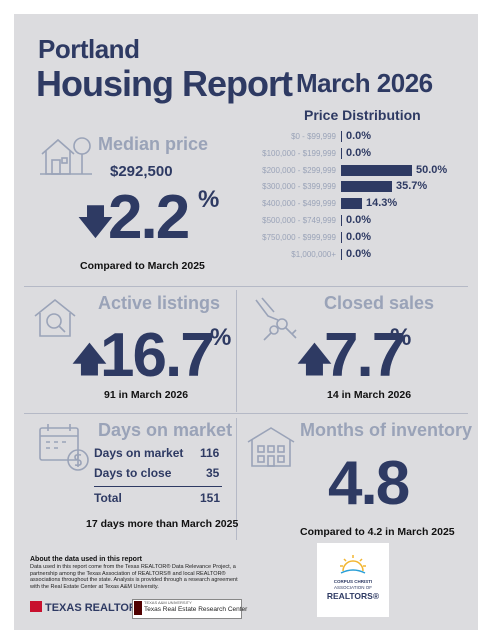  I want to click on texas-realtors-logo: TEXAS REALTORS, so click(87, 607).